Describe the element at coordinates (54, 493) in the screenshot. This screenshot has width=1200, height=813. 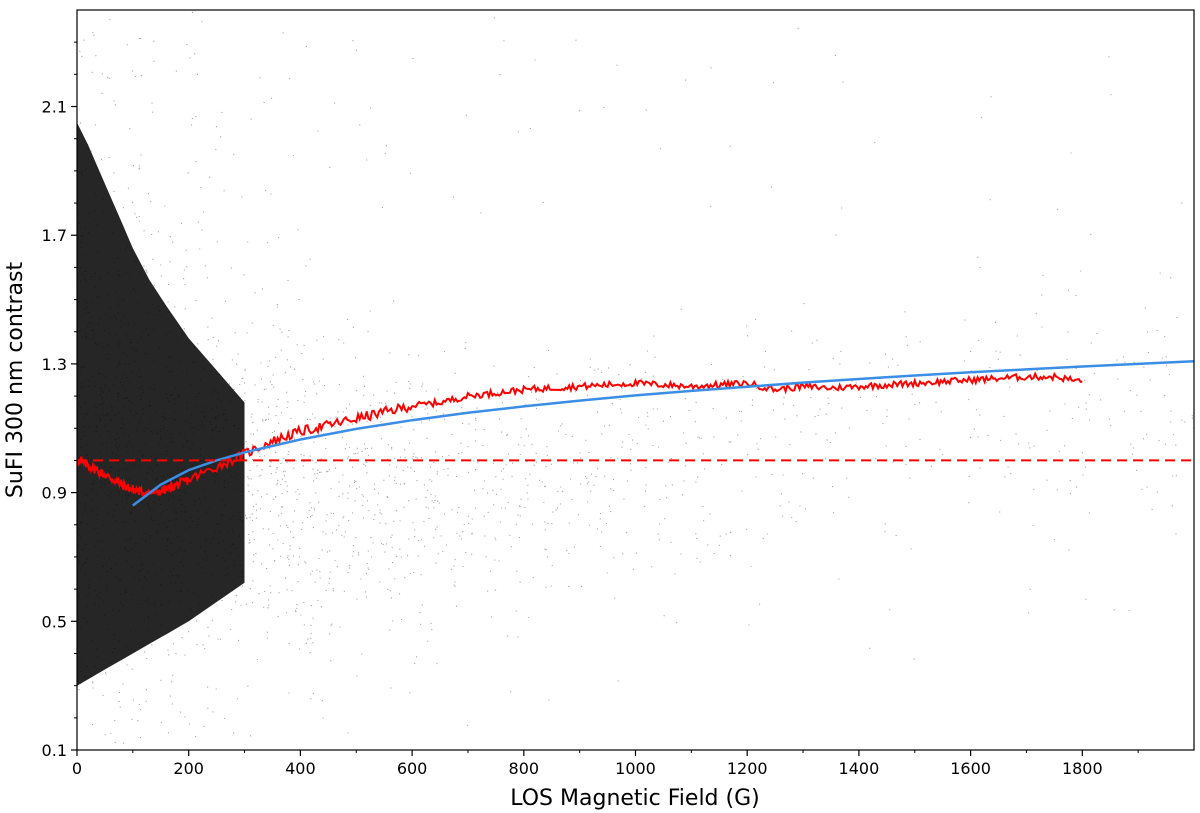
I see `y-tick-label: 0.9` at that location.